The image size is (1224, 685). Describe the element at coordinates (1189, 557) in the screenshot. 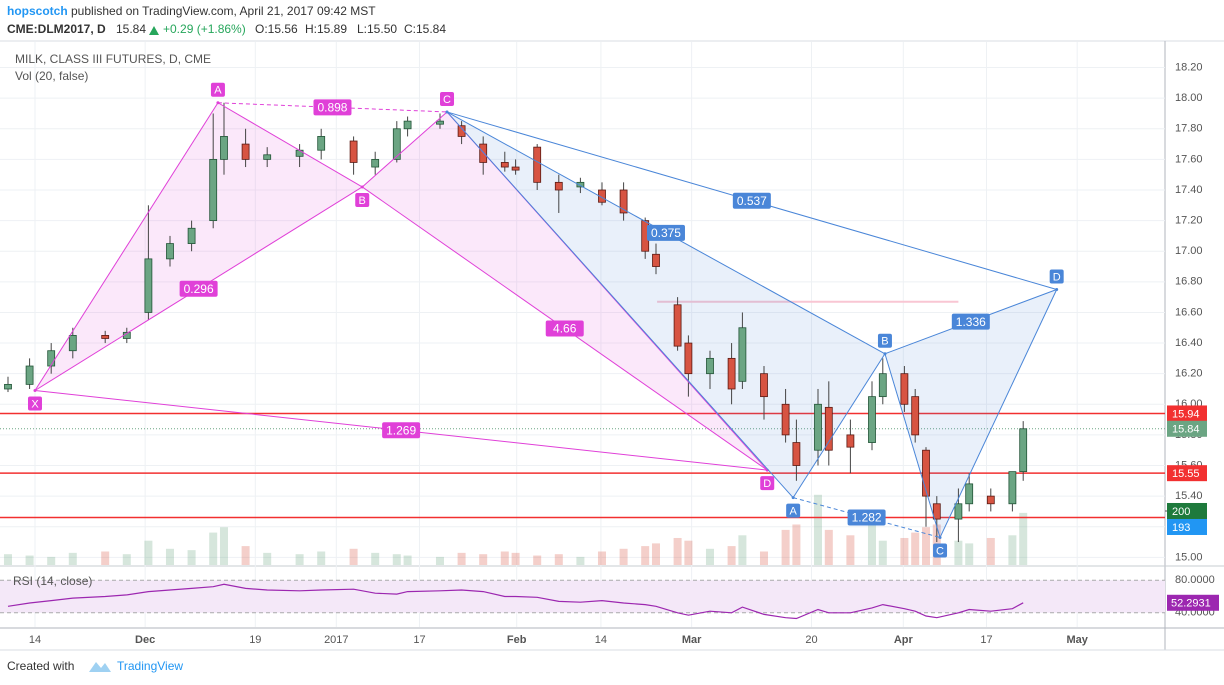

I see `y-tick-label: 15.00` at that location.